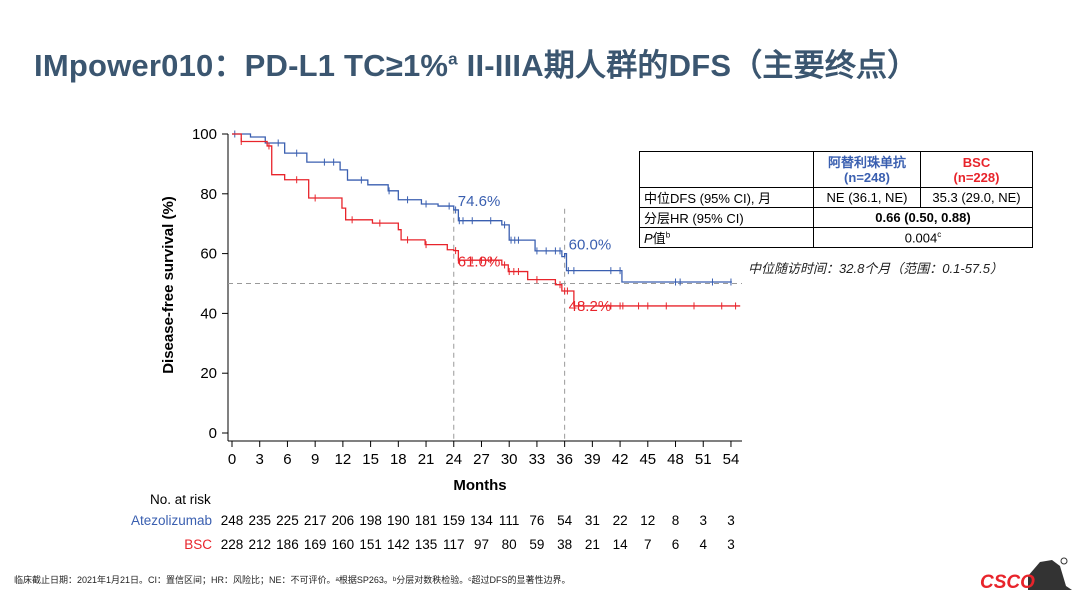 This screenshot has width=1080, height=602. Describe the element at coordinates (260, 459) in the screenshot. I see `x-tick-label: 3` at that location.